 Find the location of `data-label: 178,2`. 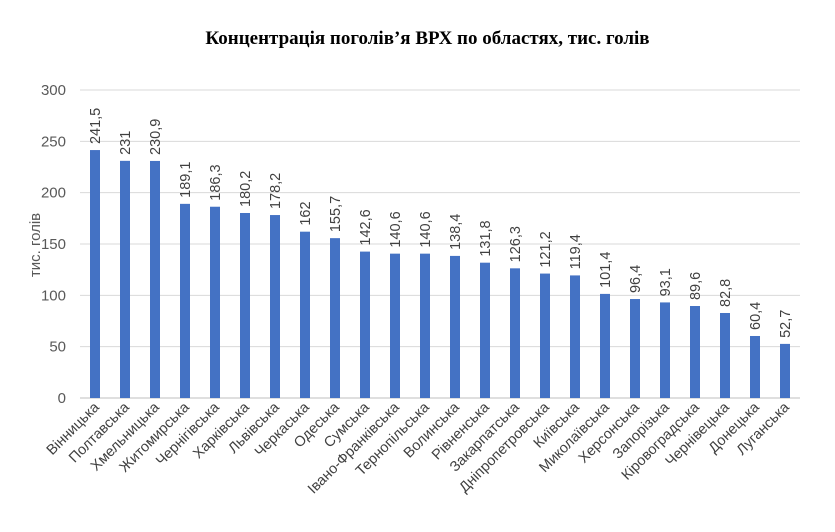

data-label: 178,2 is located at coordinates (276, 191).